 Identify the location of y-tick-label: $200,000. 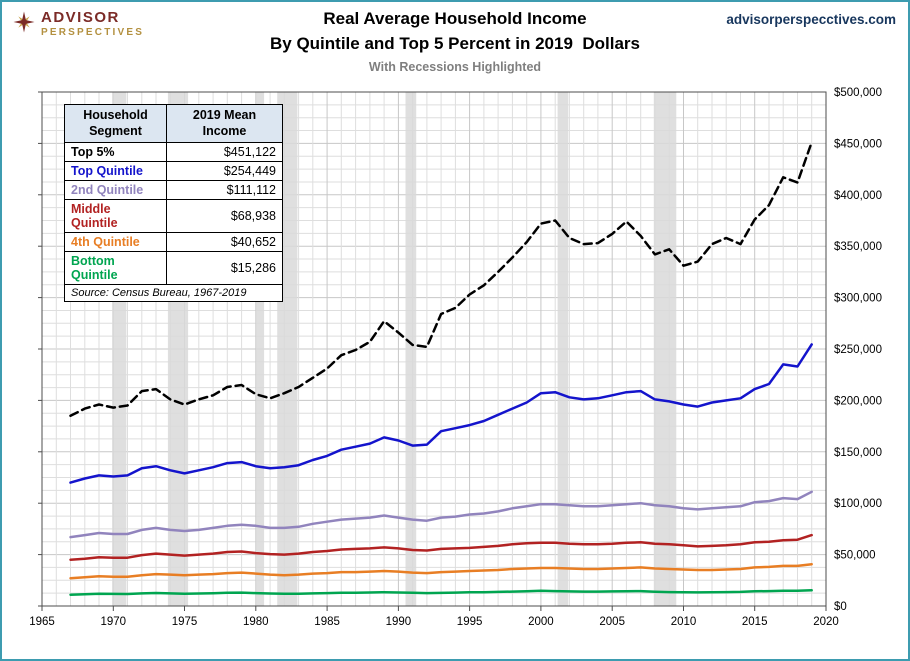
(858, 401).